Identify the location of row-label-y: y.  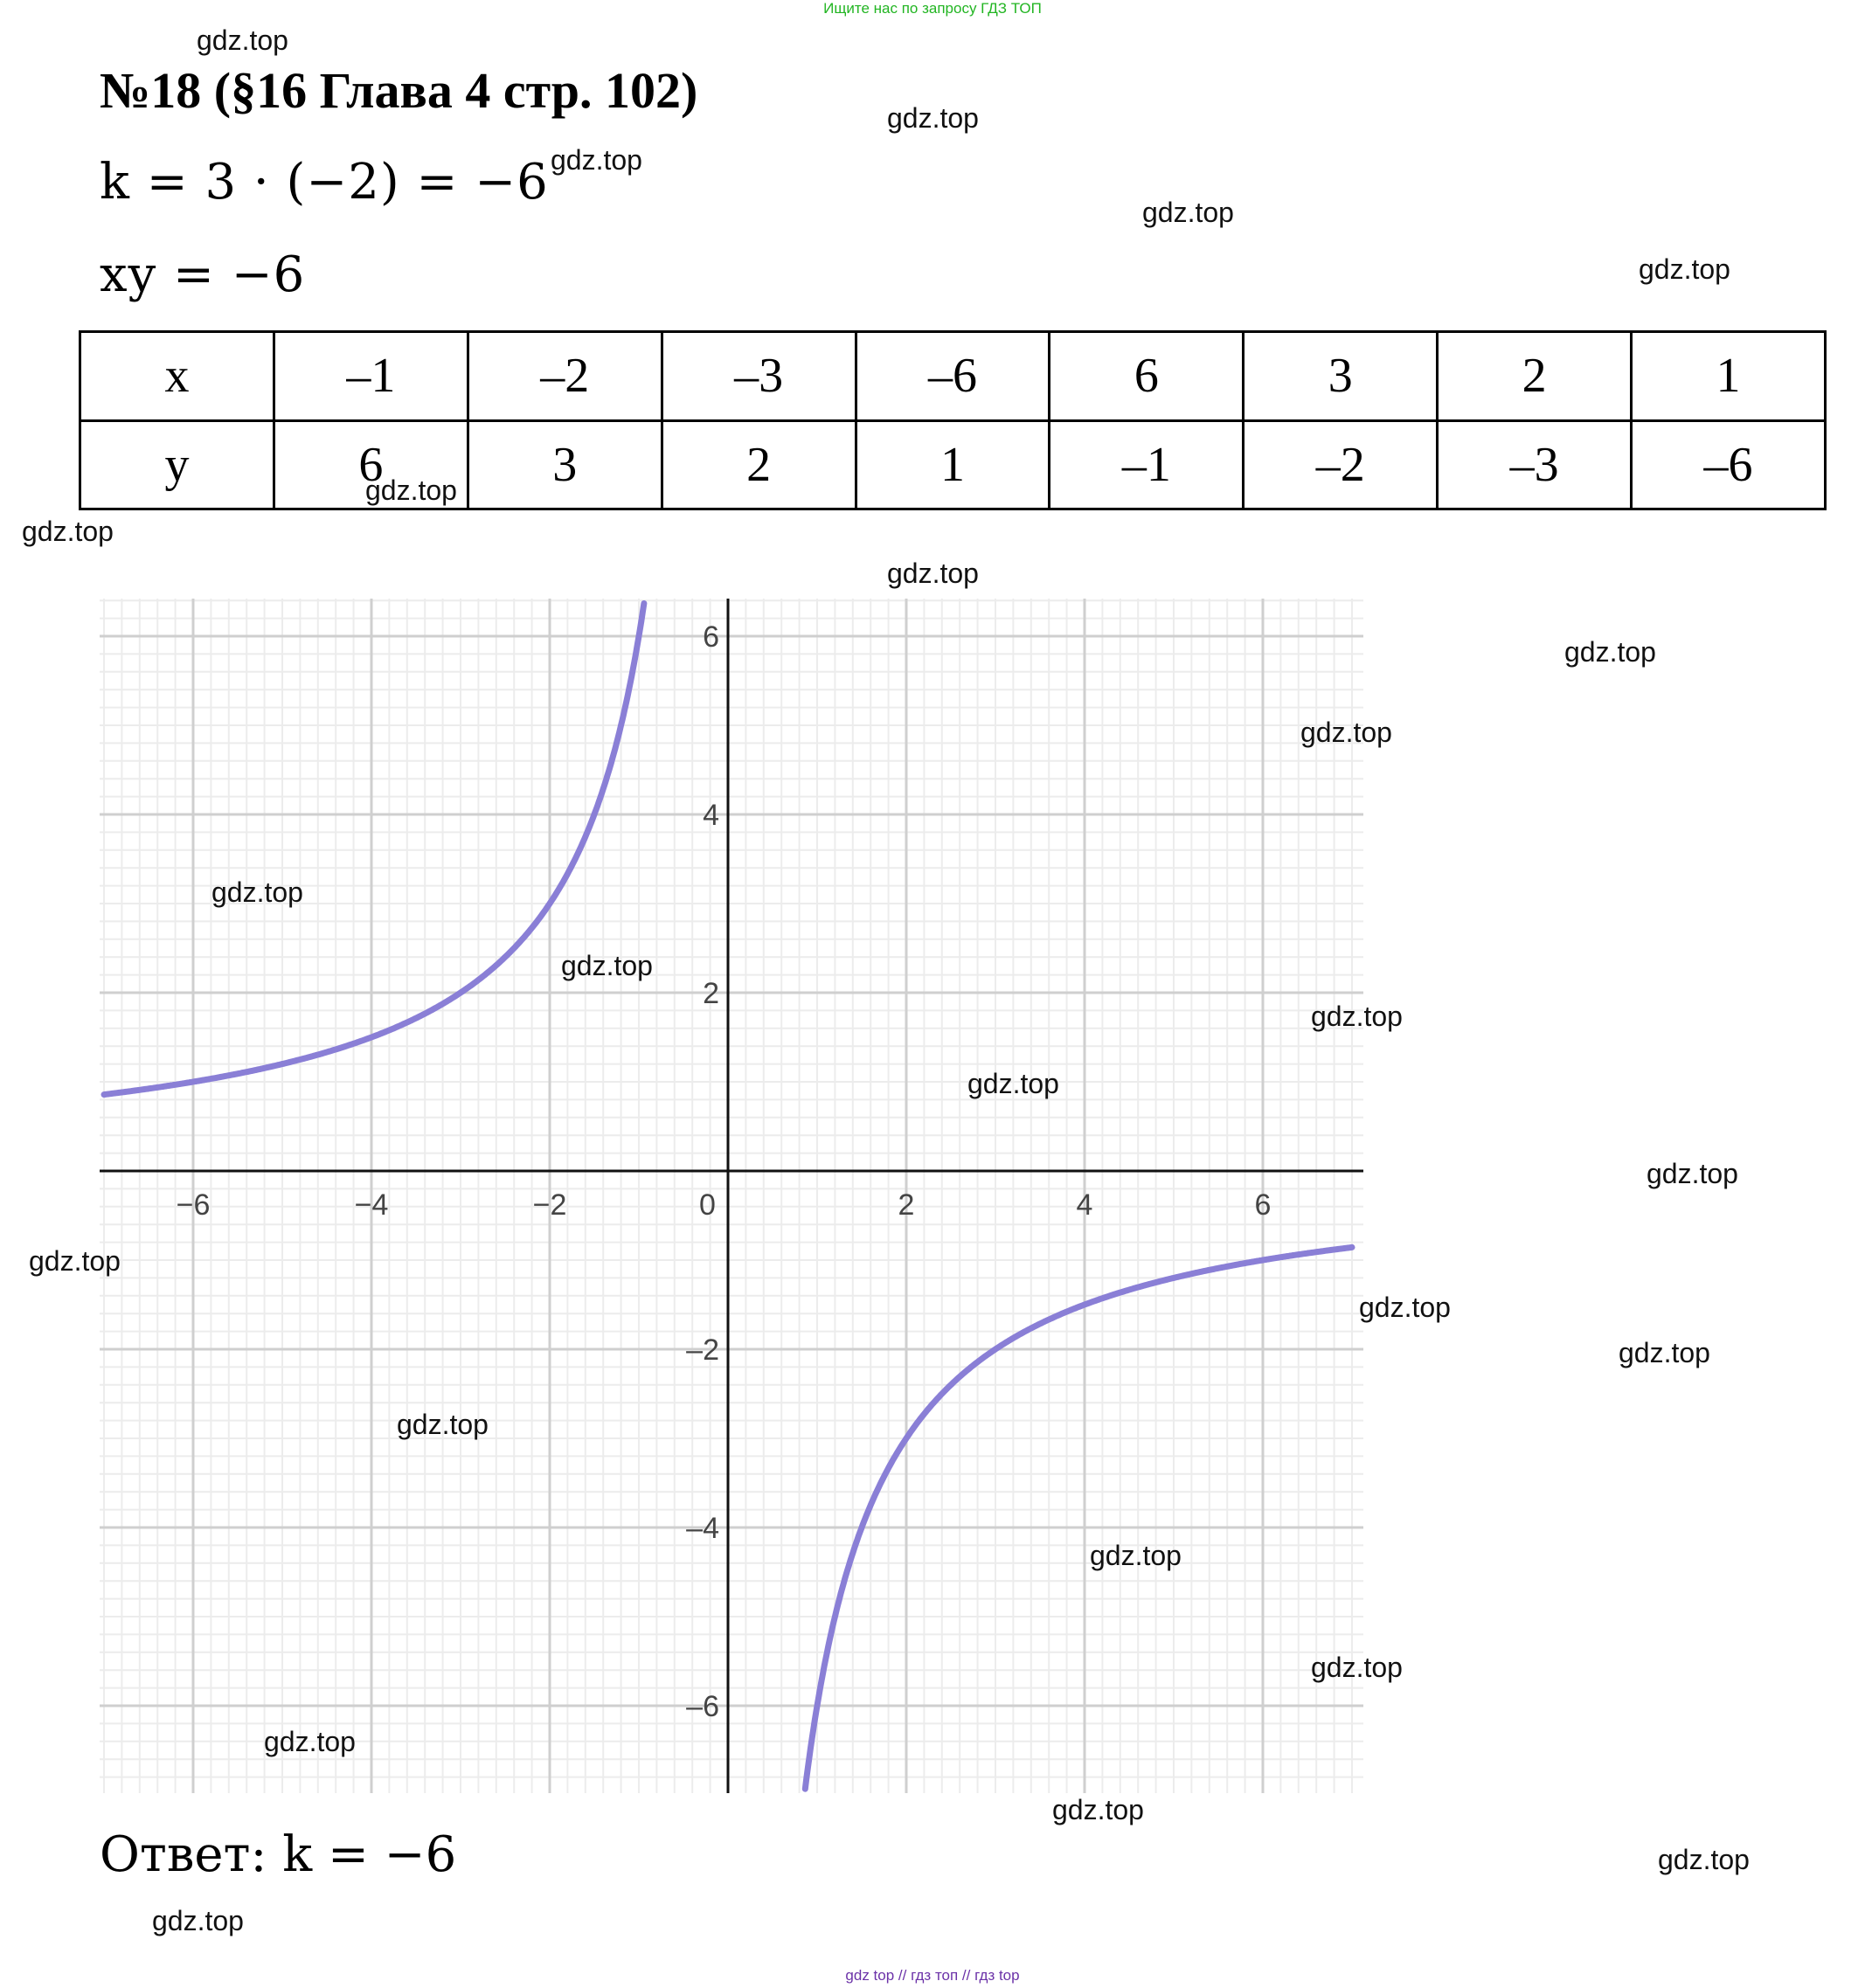
(177, 464).